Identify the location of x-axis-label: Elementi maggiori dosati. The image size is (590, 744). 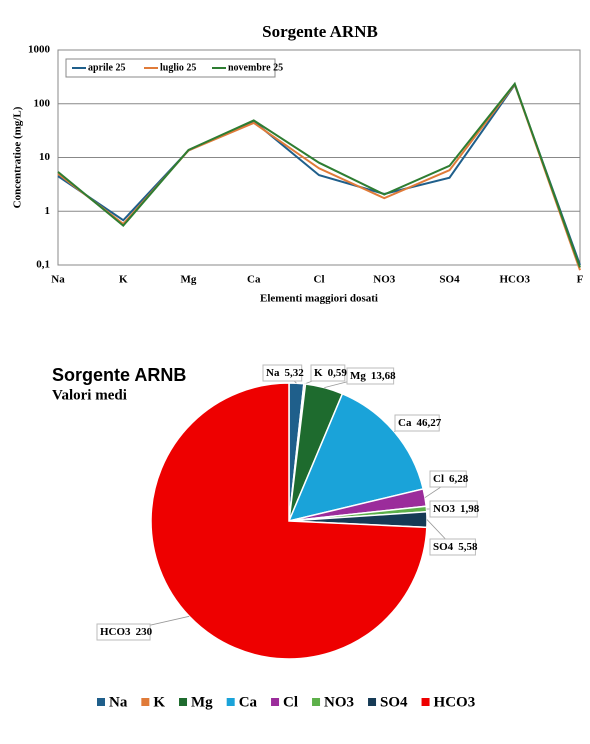
(319, 299).